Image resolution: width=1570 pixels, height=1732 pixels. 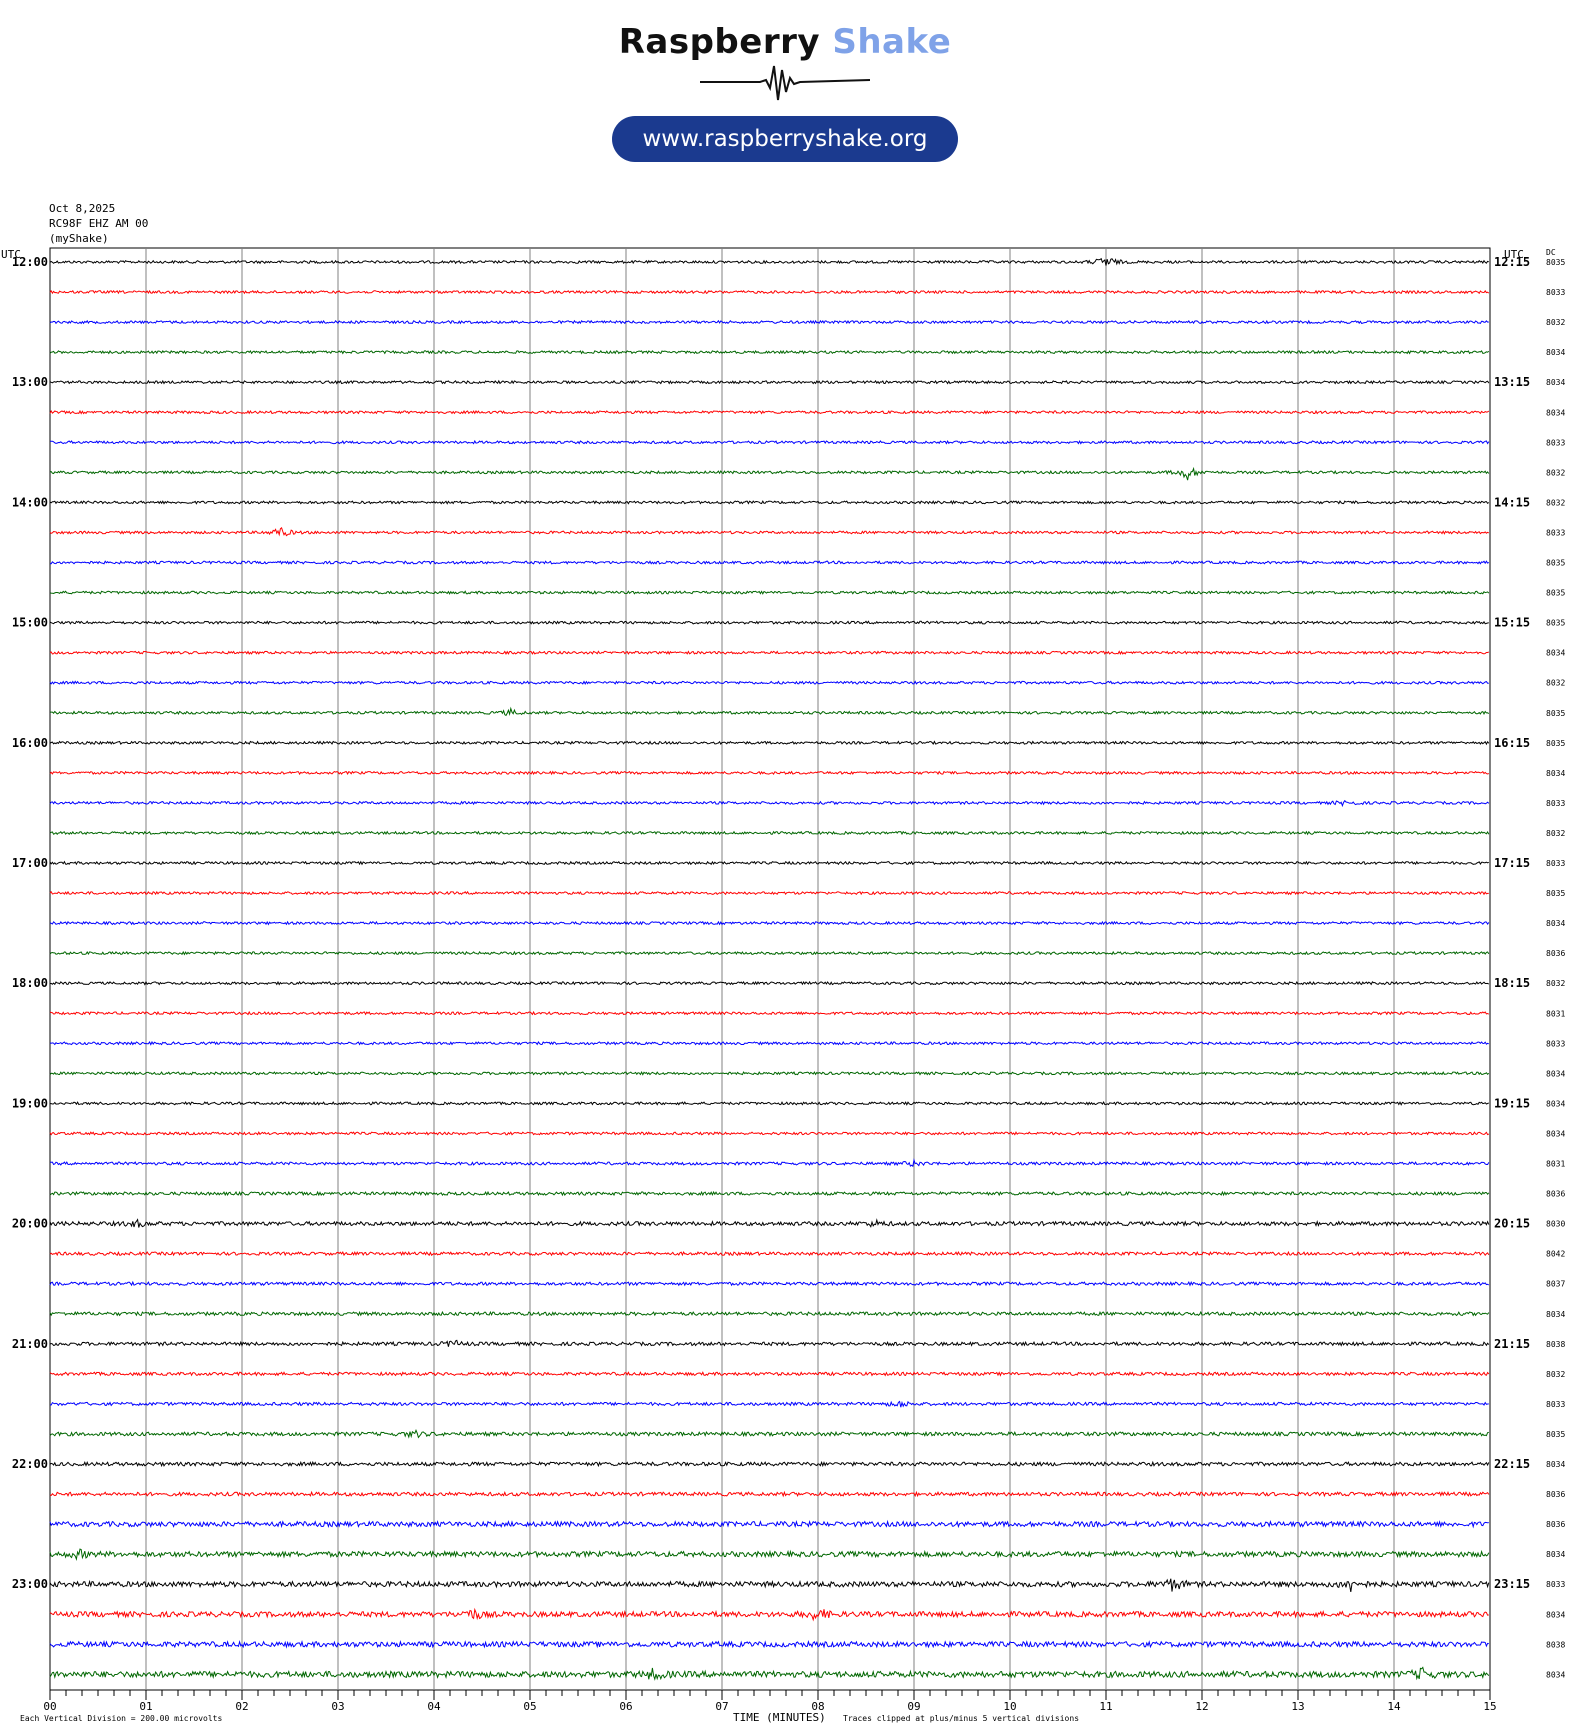 I want to click on right-time-label: 17:15, so click(x=1512, y=863).